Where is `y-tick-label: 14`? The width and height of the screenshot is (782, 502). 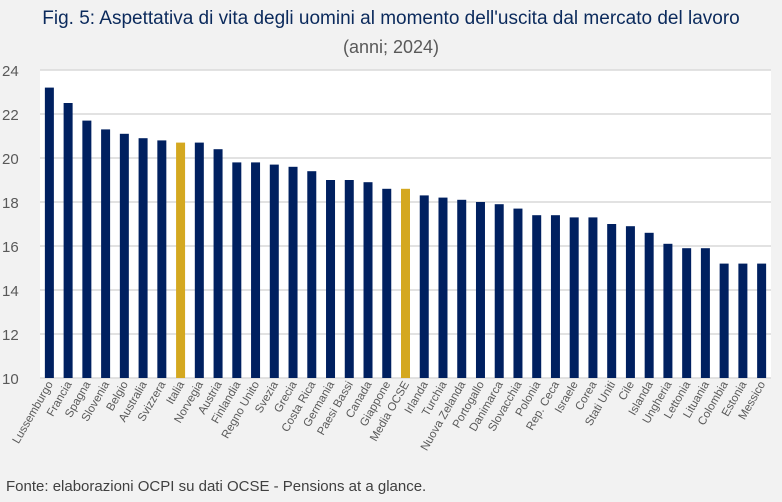
y-tick-label: 14 is located at coordinates (10, 291).